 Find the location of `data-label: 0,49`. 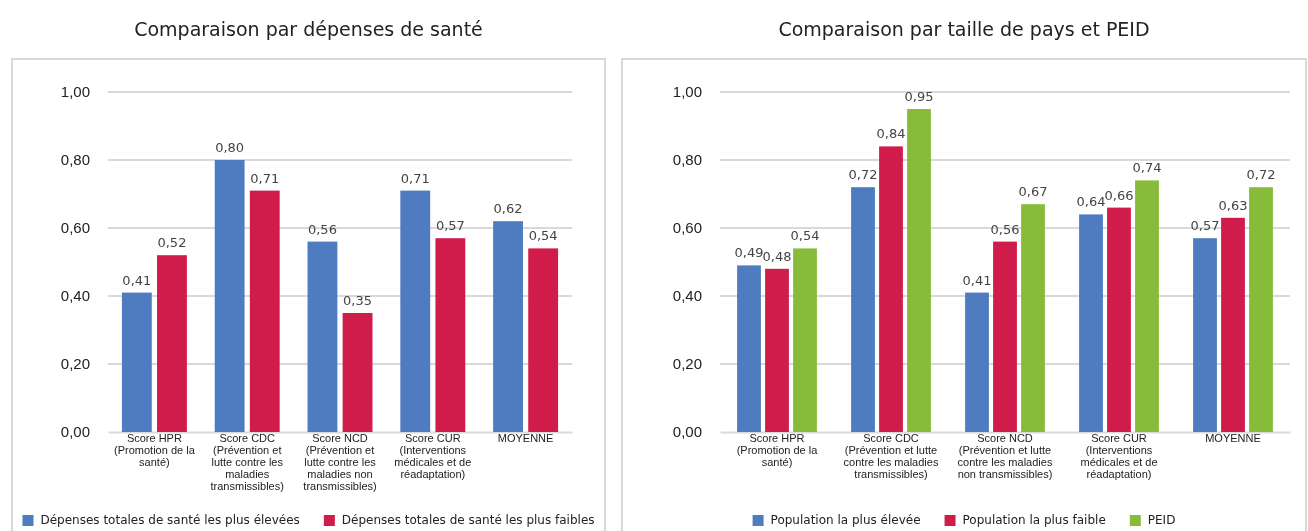

data-label: 0,49 is located at coordinates (749, 253).